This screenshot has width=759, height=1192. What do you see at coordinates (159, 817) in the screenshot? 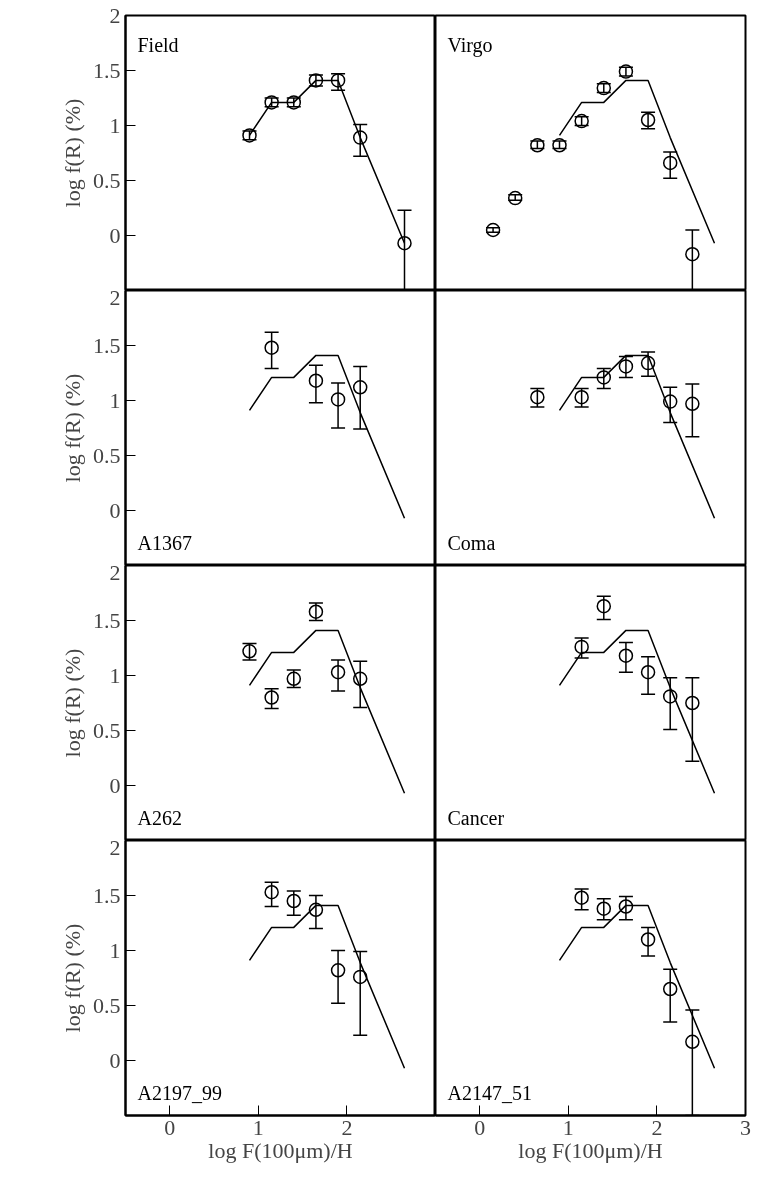
I see `annotation: A262` at bounding box center [159, 817].